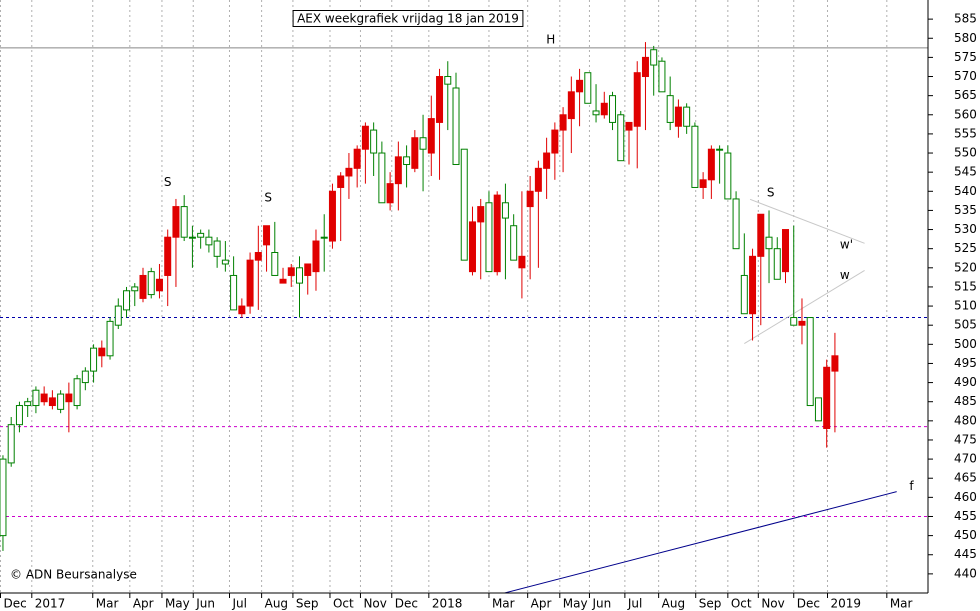 The height and width of the screenshot is (611, 980). I want to click on annotation: H, so click(550, 40).